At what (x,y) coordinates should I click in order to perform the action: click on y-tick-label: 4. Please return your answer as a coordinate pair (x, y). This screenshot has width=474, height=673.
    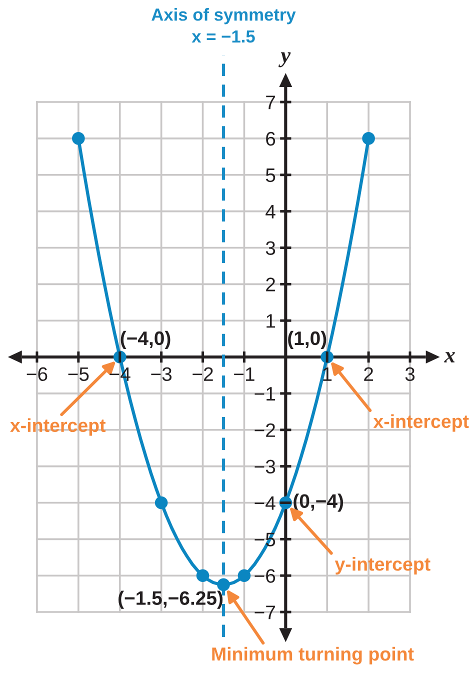
    Looking at the image, I should click on (271, 211).